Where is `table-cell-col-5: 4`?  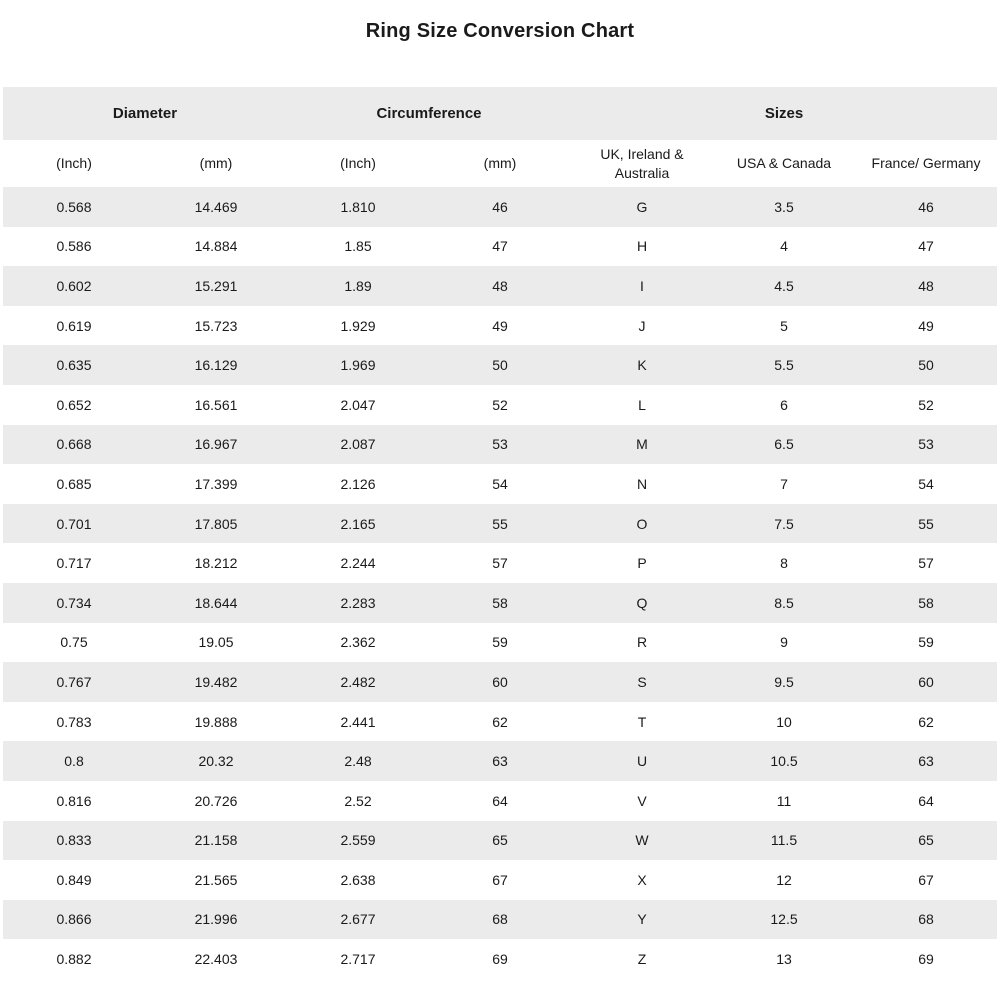 table-cell-col-5: 4 is located at coordinates (784, 246).